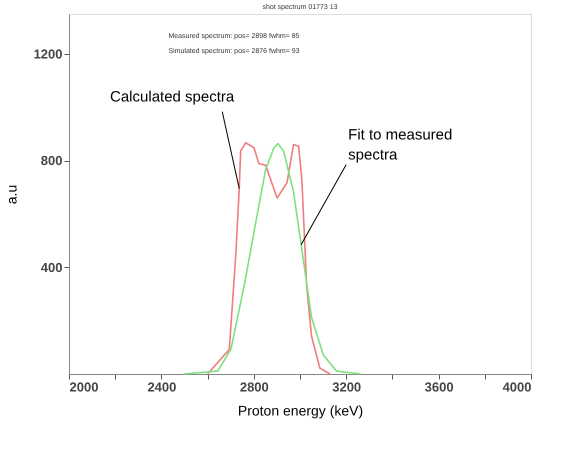  What do you see at coordinates (51, 160) in the screenshot?
I see `y-tick-label: 800` at bounding box center [51, 160].